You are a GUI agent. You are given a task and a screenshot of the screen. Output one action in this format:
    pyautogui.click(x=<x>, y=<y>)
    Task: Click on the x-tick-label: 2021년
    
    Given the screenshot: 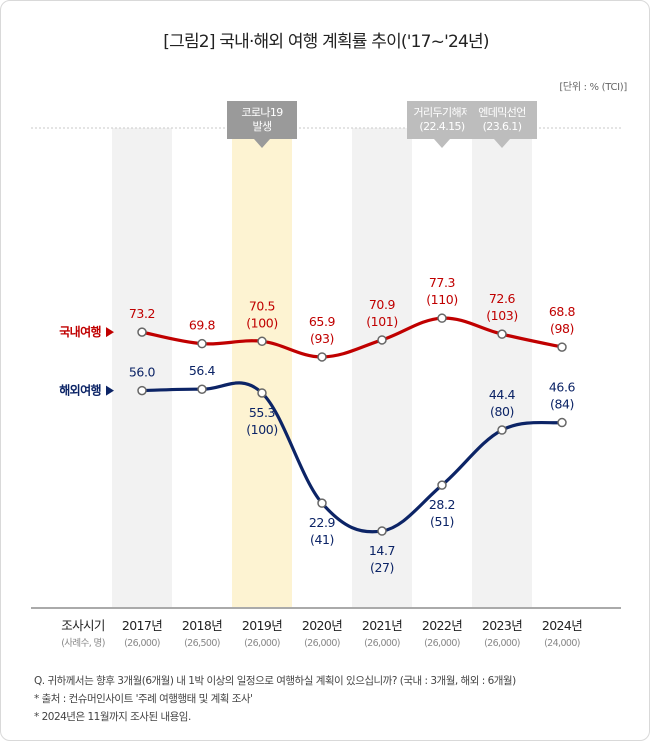 What is the action you would take?
    pyautogui.click(x=382, y=625)
    